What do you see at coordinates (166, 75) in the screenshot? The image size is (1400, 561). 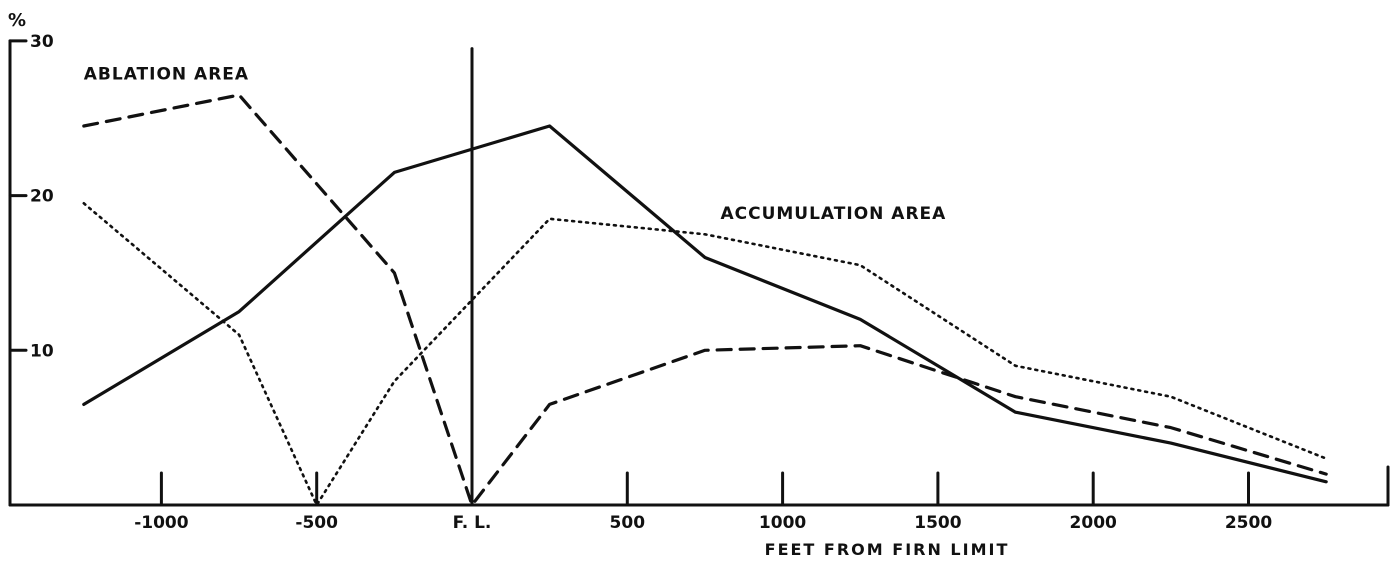 I see `area-annotation: ABLATION AREA` at bounding box center [166, 75].